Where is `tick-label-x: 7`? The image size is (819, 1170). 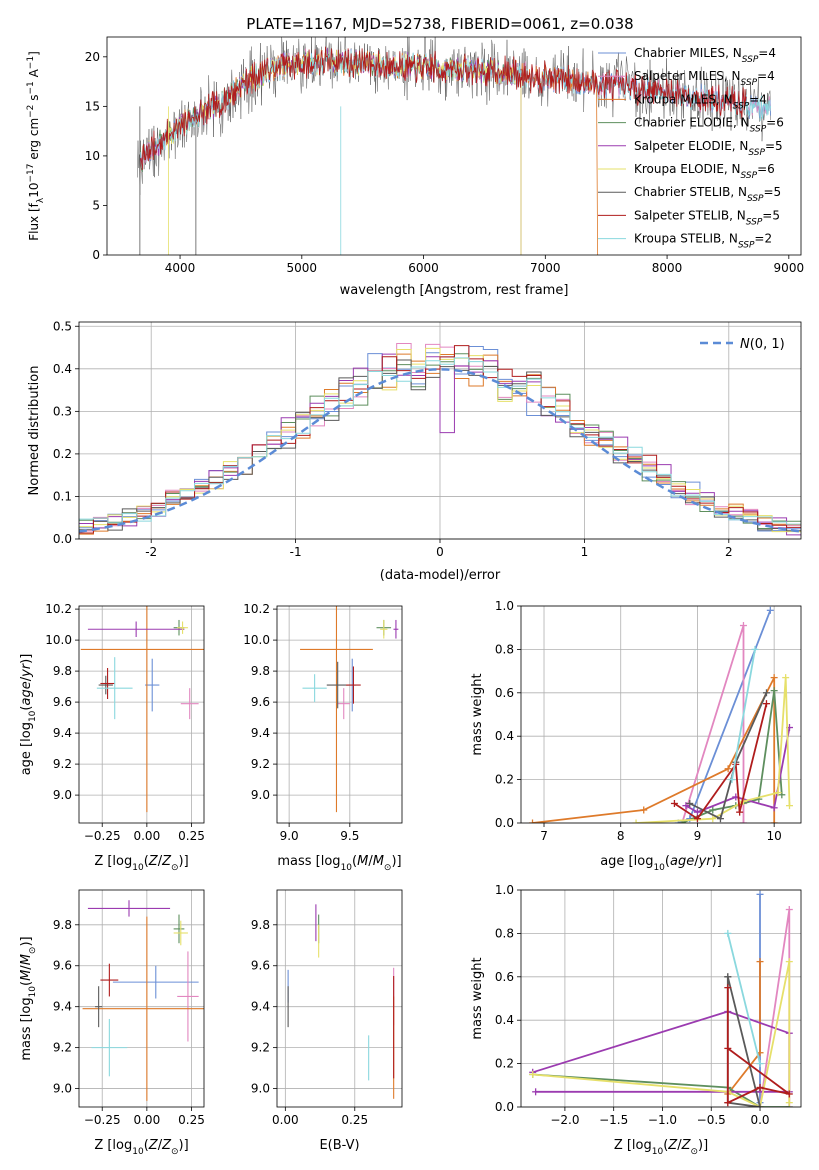
tick-label-x: 7 is located at coordinates (544, 836).